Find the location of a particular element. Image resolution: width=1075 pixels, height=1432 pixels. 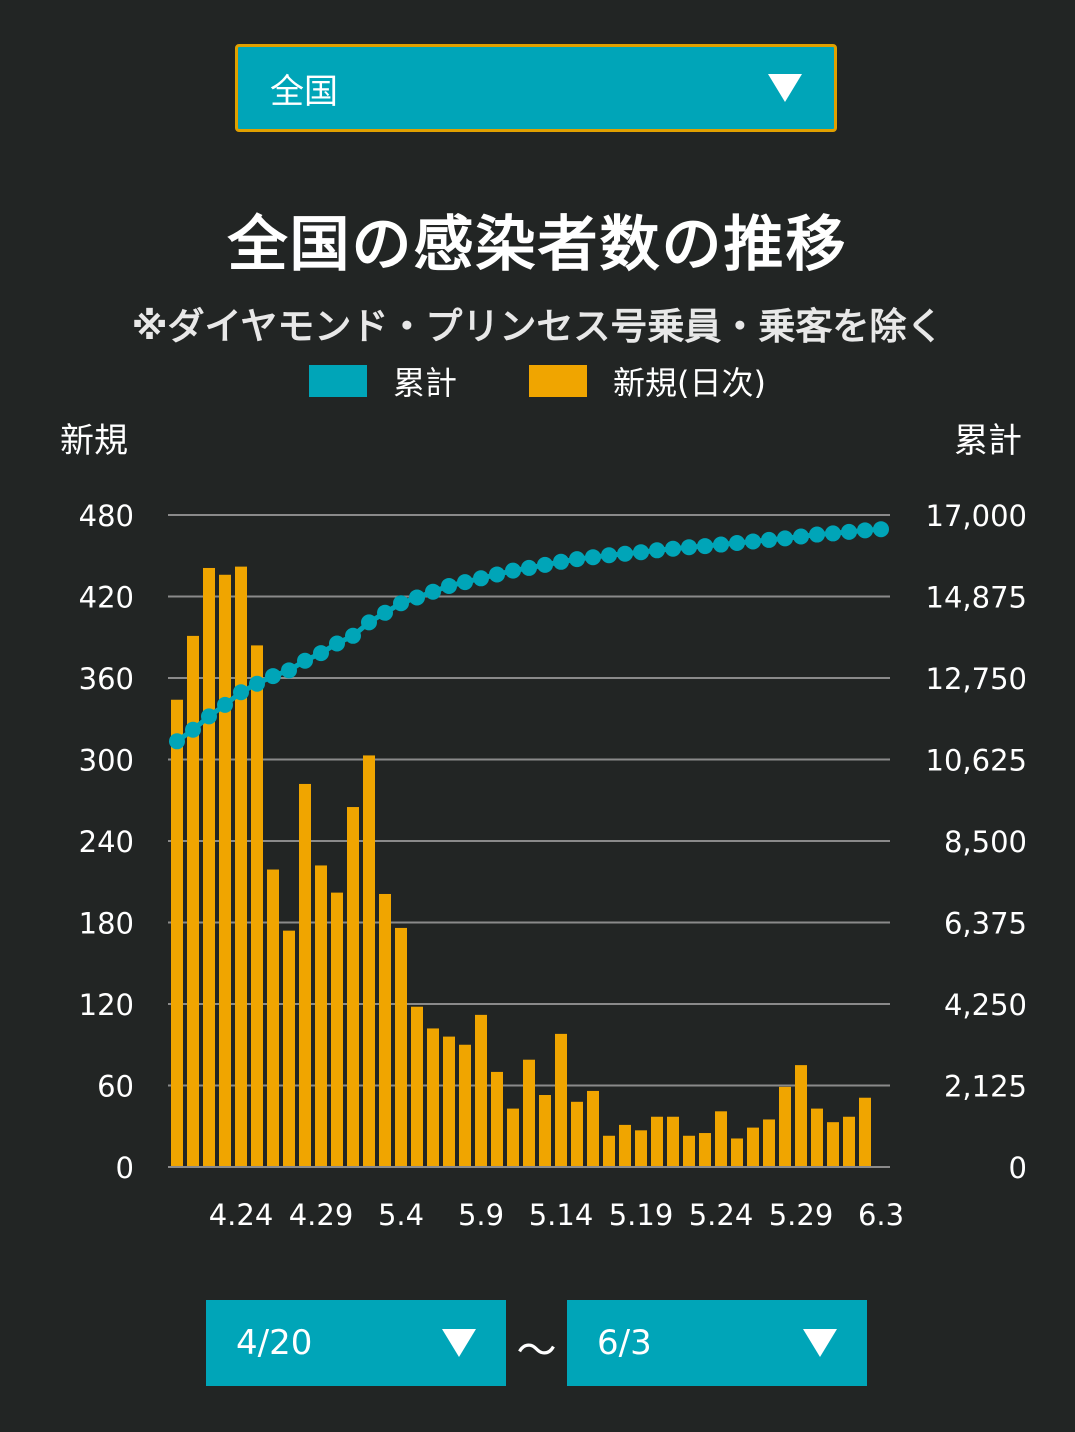

right-axis-title: 累計 is located at coordinates (988, 441).